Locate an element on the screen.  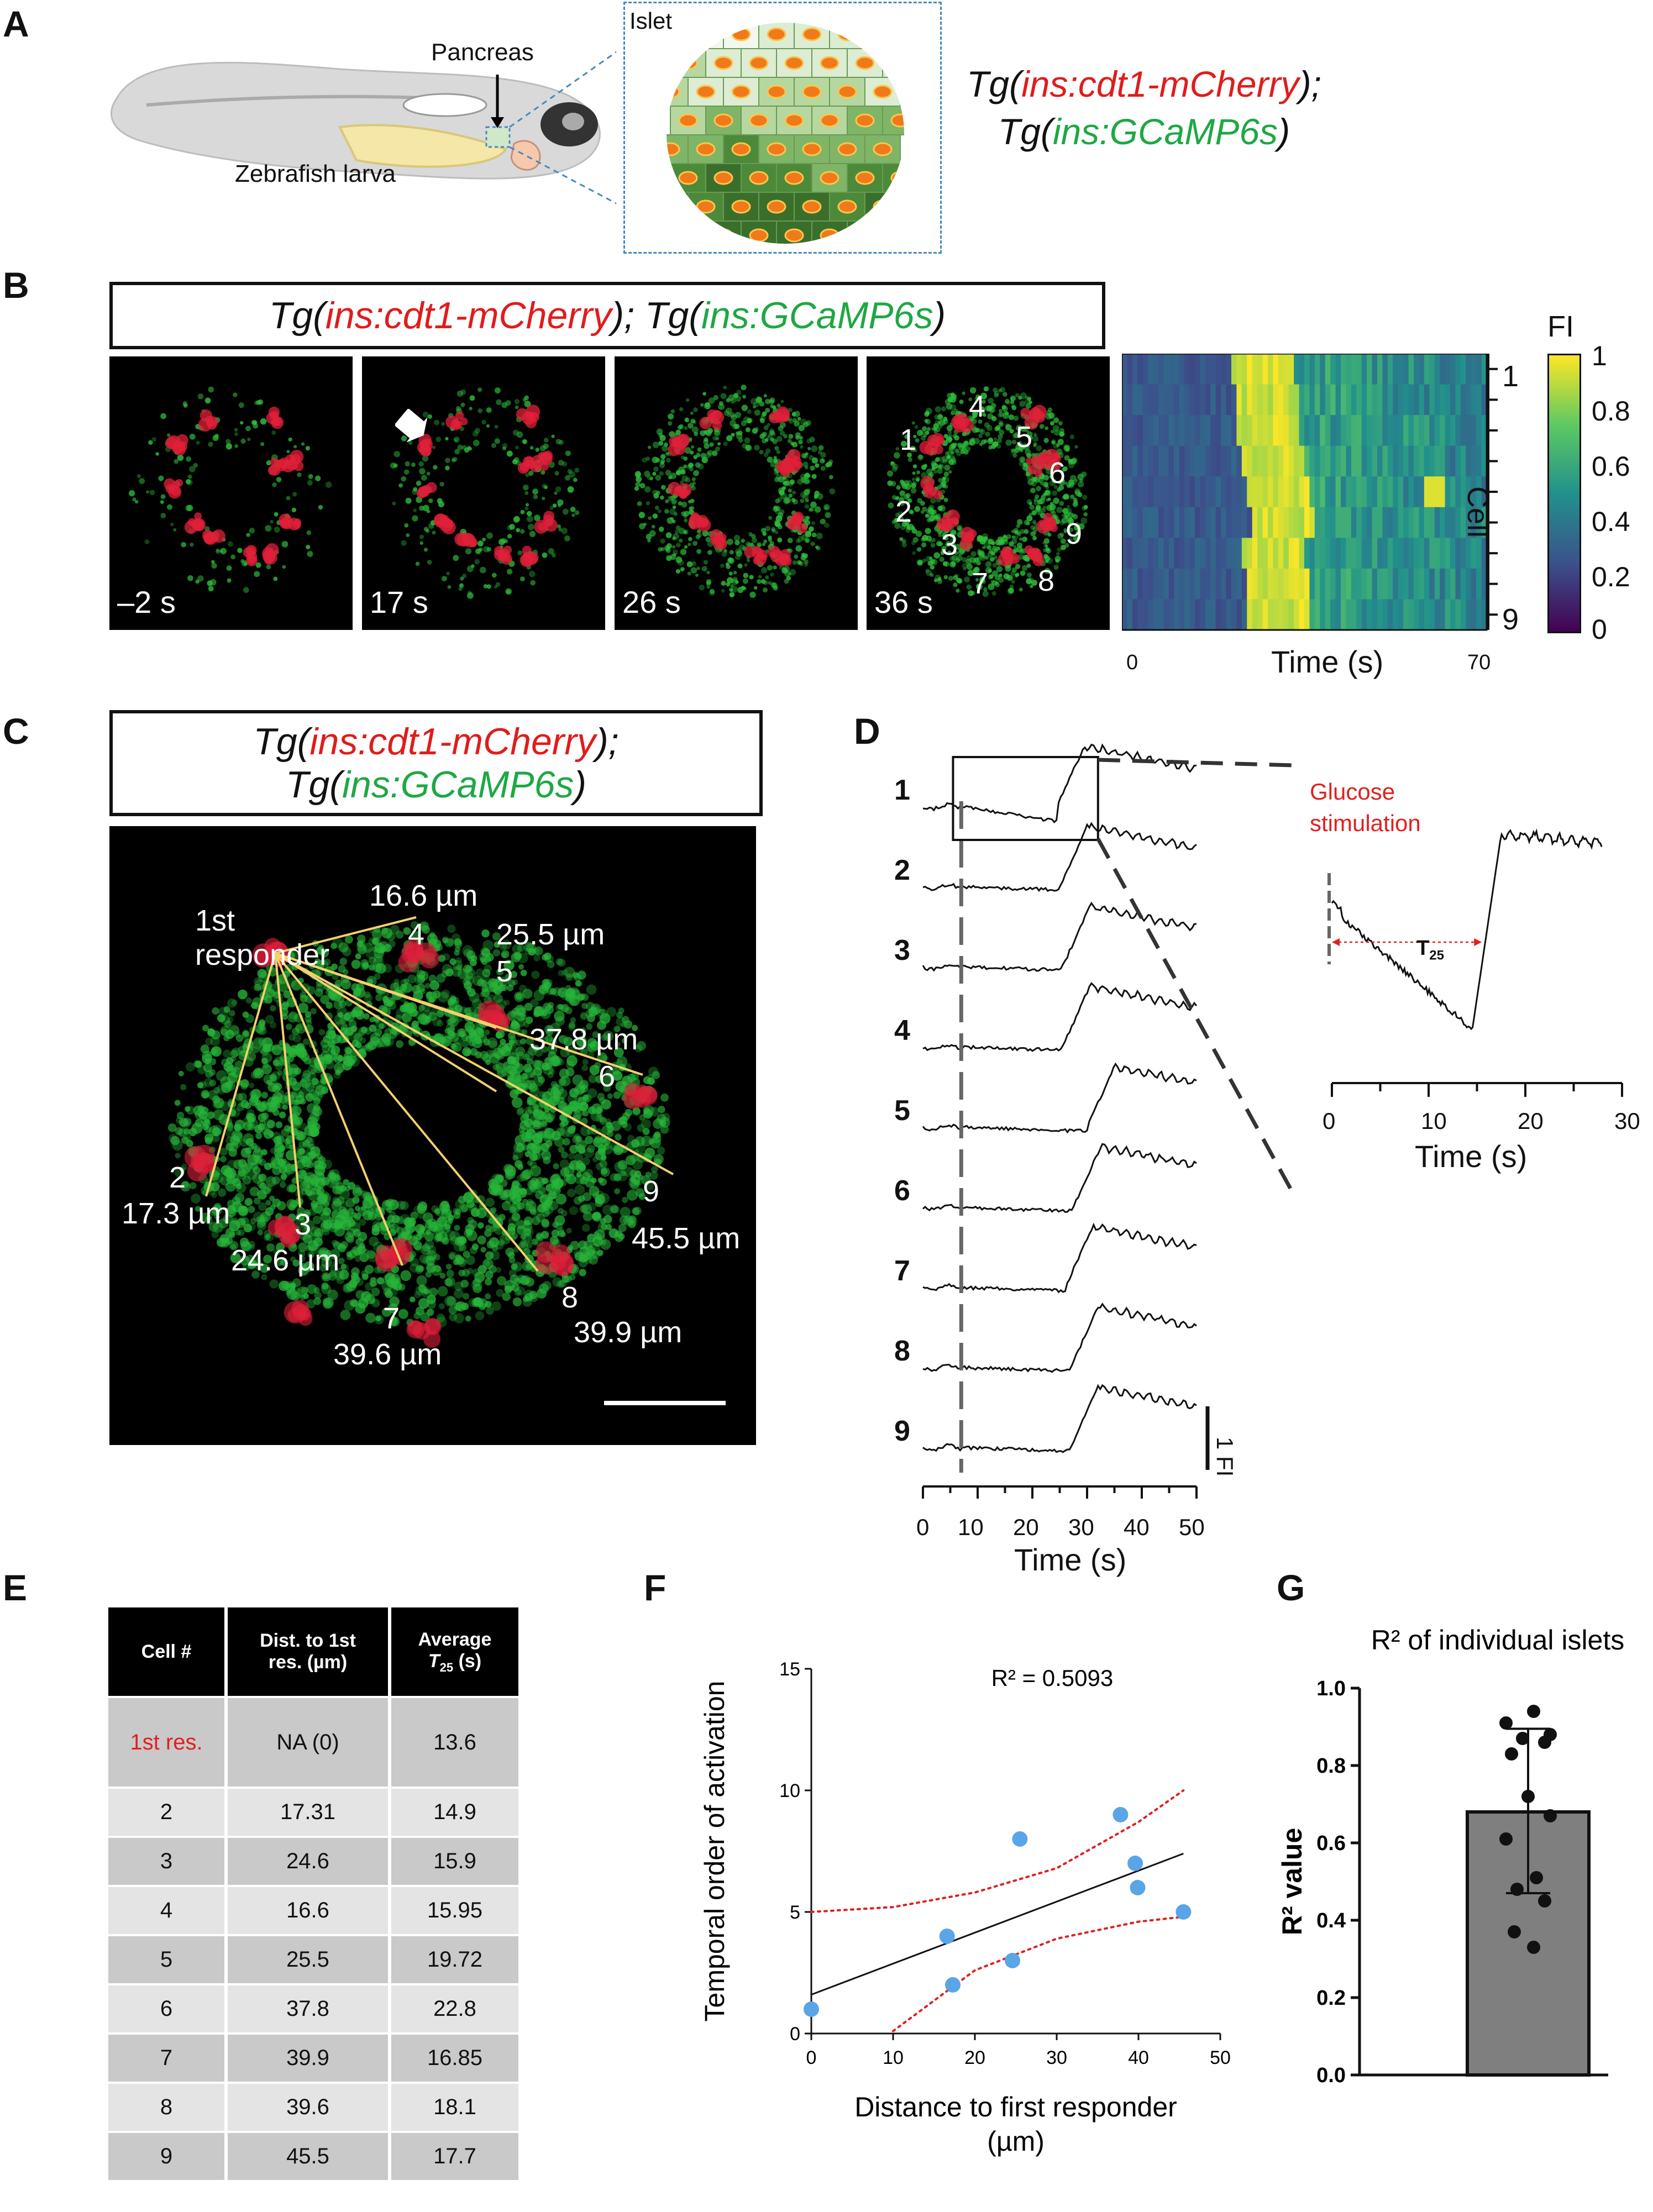
r-squared-annotation: R² = 0.5093 is located at coordinates (1052, 1678).